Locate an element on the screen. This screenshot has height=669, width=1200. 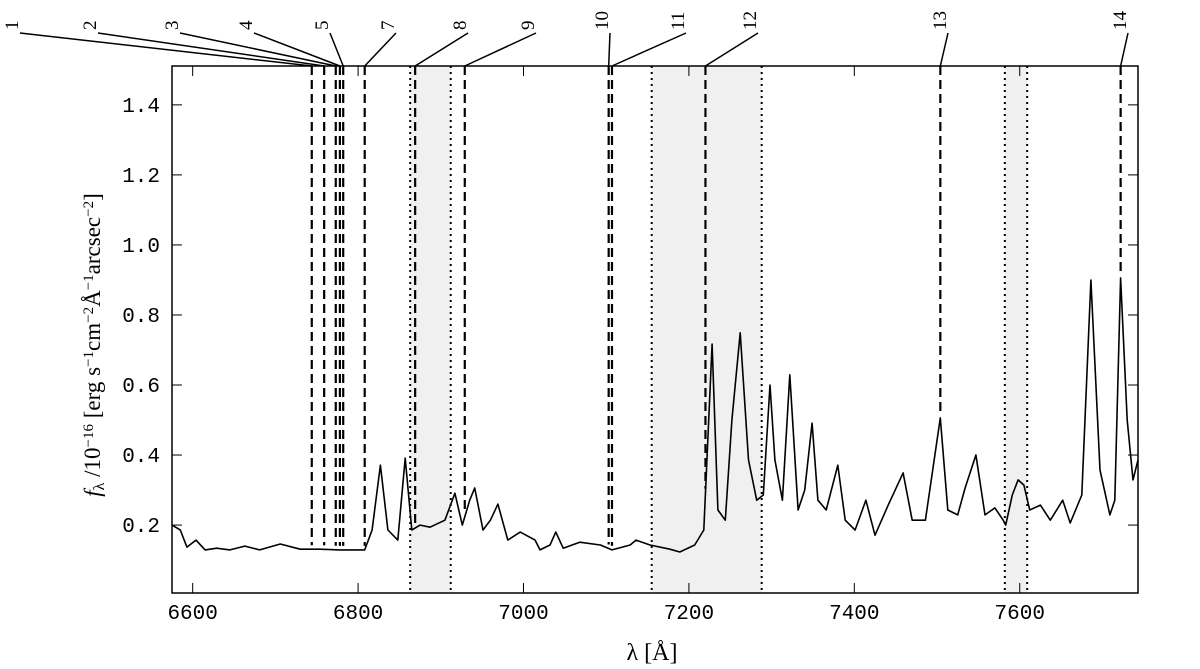
y-tick-label: 1.0 is located at coordinates (141, 247).